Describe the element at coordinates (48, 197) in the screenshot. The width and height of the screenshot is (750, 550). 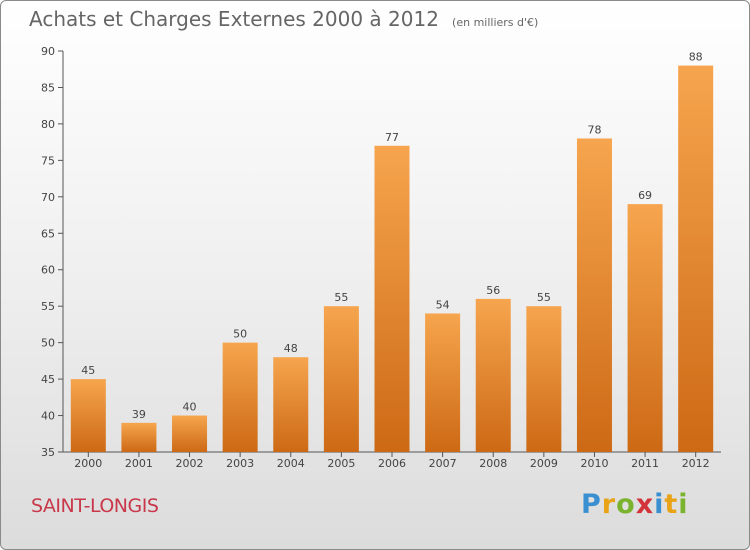
I see `y-tick-label: 70` at that location.